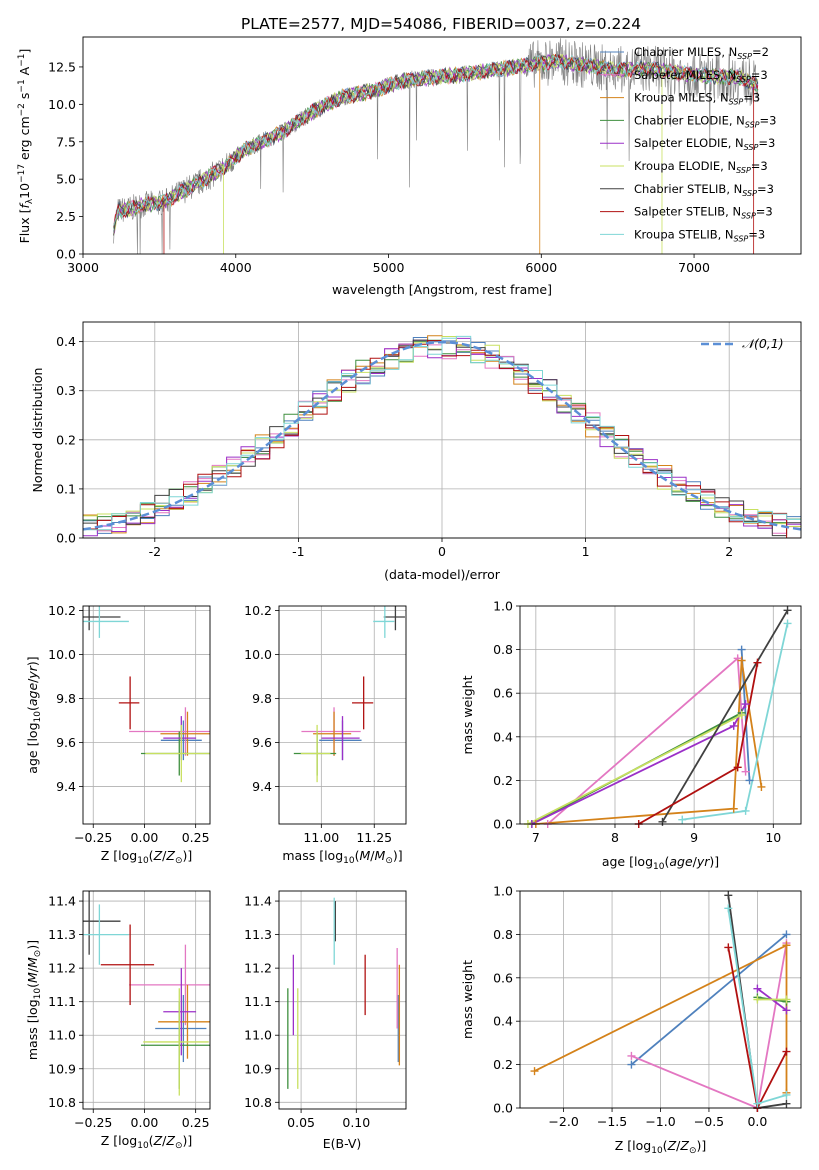  Describe the element at coordinates (442, 289) in the screenshot. I see `x-axis-label: wavelength [Angstrom, rest frame]` at that location.